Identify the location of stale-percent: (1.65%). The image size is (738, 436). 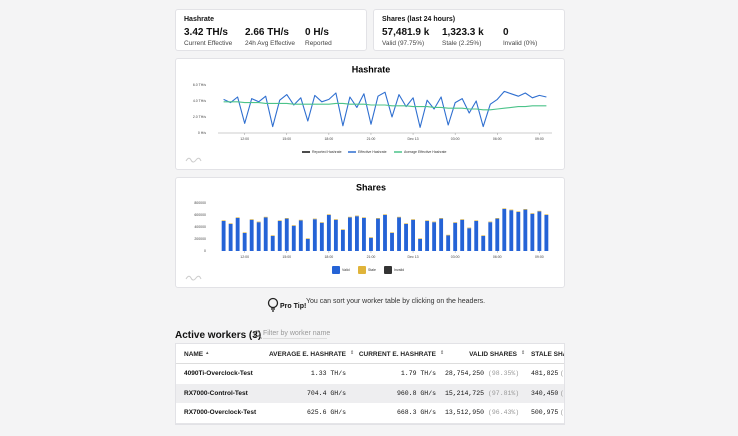
(562, 373).